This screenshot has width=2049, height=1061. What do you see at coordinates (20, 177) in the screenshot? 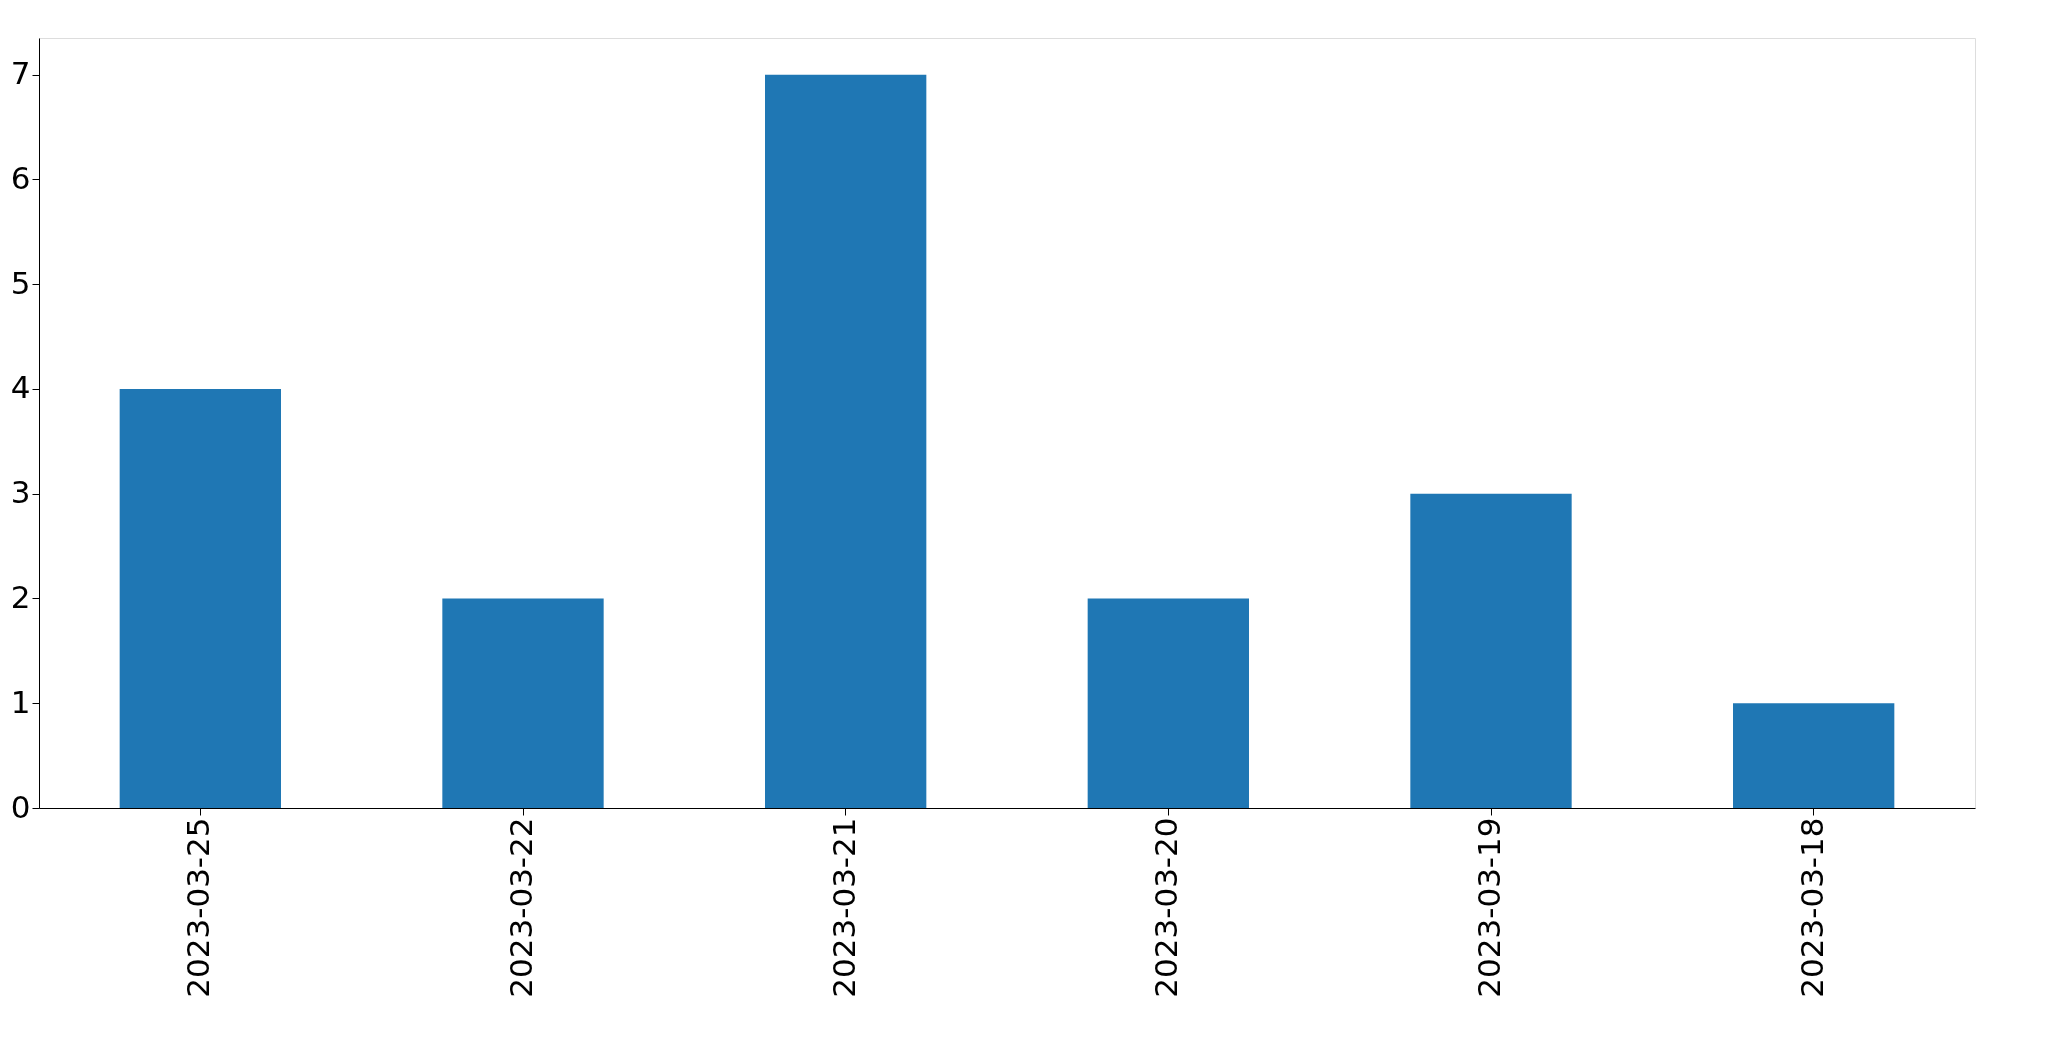
I see `y-tick-label: 6` at bounding box center [20, 177].